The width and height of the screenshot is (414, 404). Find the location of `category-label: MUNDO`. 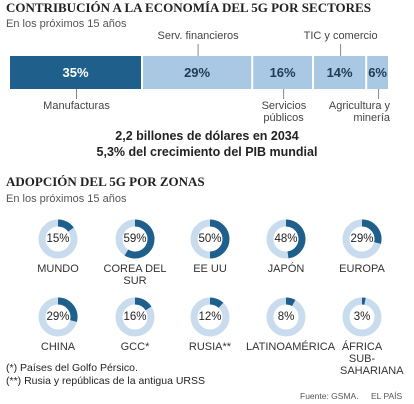

category-label: MUNDO is located at coordinates (58, 269).